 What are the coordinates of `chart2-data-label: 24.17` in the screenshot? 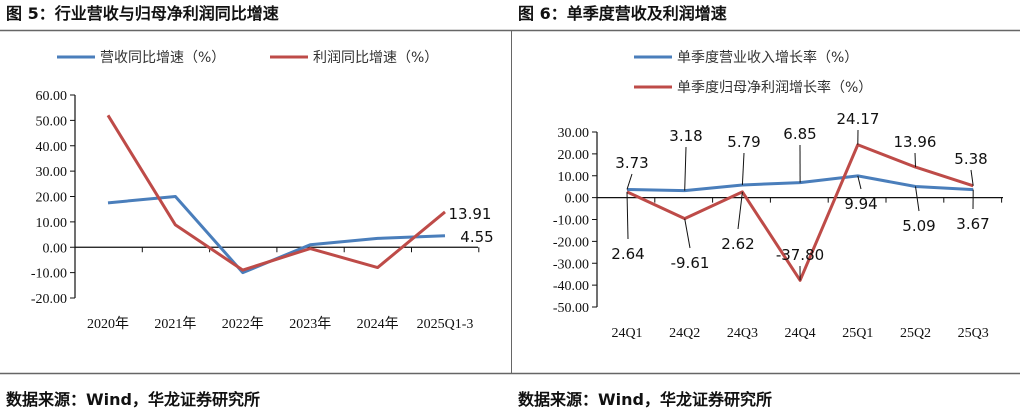 It's located at (858, 119).